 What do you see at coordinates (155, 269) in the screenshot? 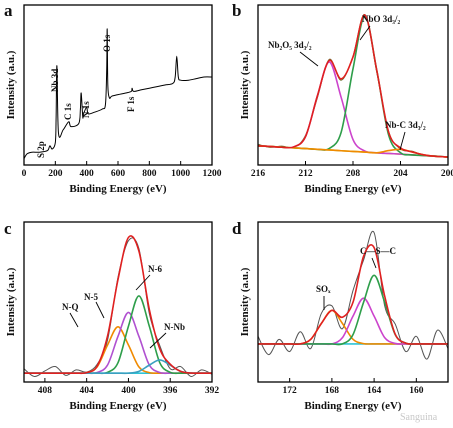
I see `peak-annotation: N-6` at bounding box center [155, 269].